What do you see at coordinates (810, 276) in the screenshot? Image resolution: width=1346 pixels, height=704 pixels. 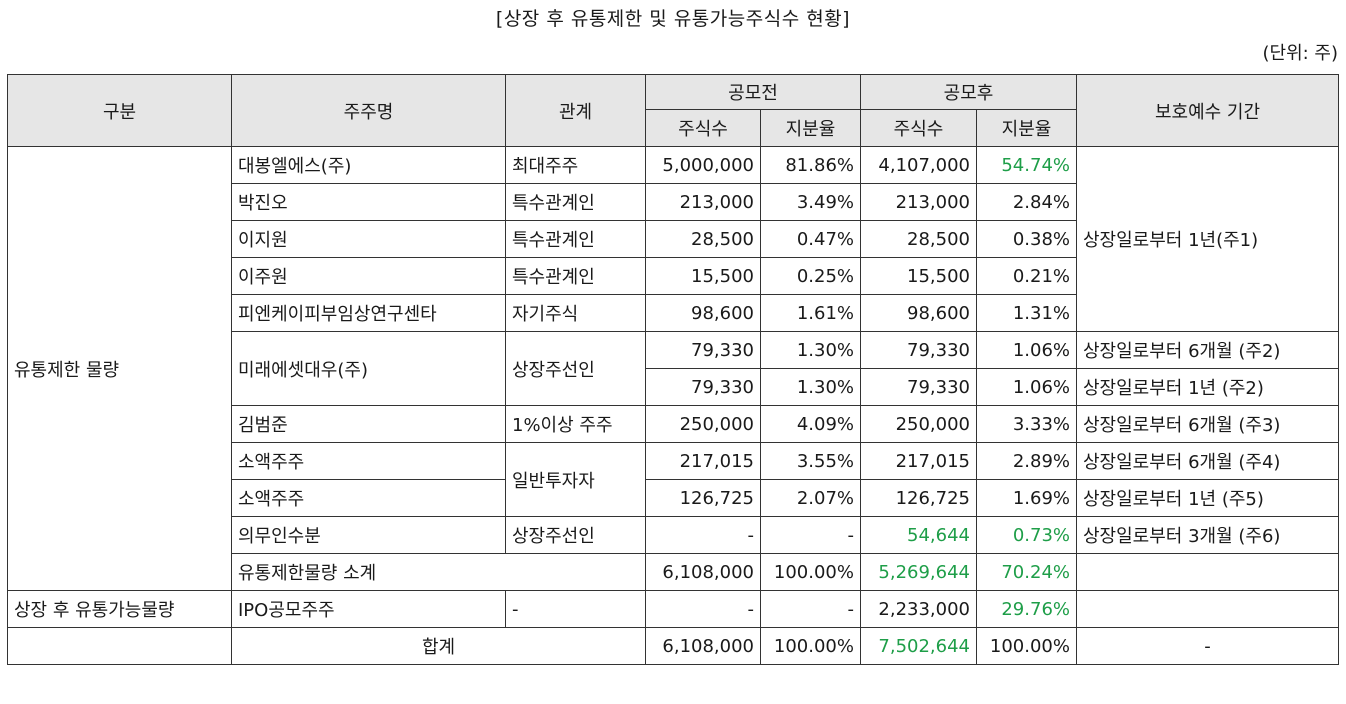 I see `pre-ratio-cell: 0.25%` at bounding box center [810, 276].